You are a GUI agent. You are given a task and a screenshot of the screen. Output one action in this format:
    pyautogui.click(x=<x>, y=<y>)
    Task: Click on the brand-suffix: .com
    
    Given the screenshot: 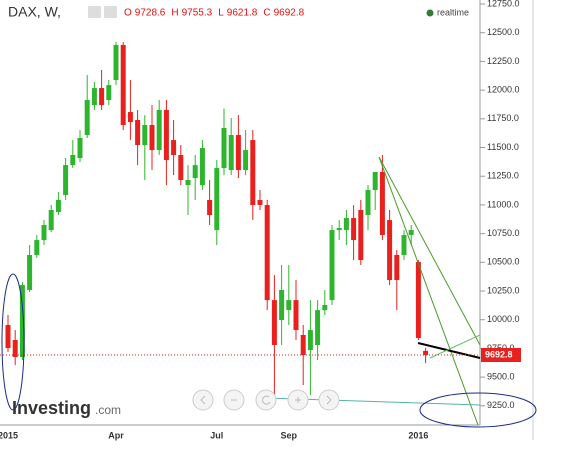 What is the action you would take?
    pyautogui.click(x=108, y=410)
    